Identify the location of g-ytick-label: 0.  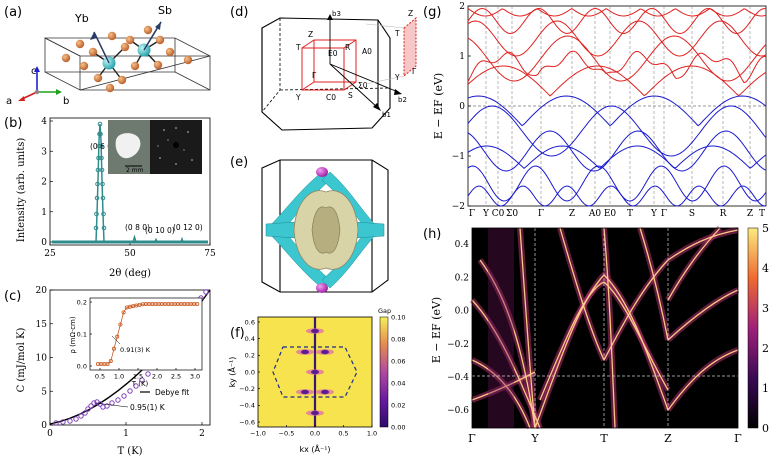
(462, 107).